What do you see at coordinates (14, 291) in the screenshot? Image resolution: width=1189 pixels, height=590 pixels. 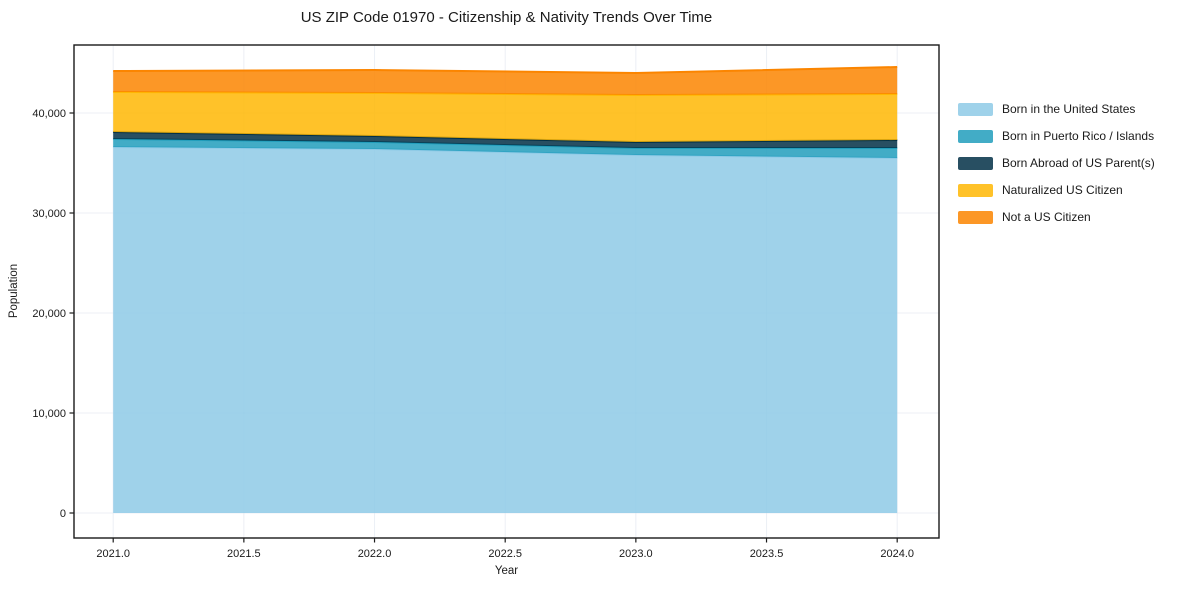 I see `y-axis-label: Population` at bounding box center [14, 291].